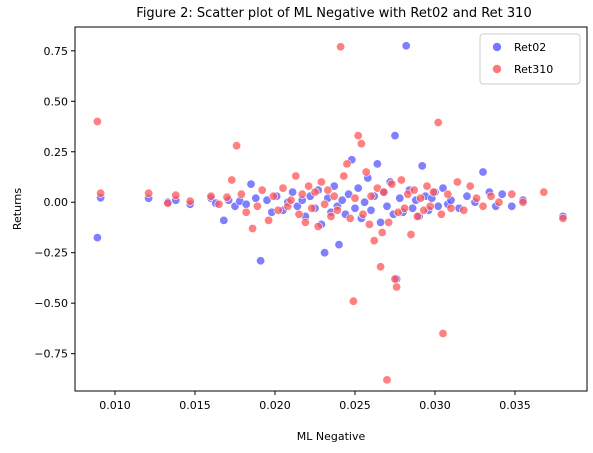  What do you see at coordinates (56, 51) in the screenshot?
I see `y-tick-label: 0.75` at bounding box center [56, 51].